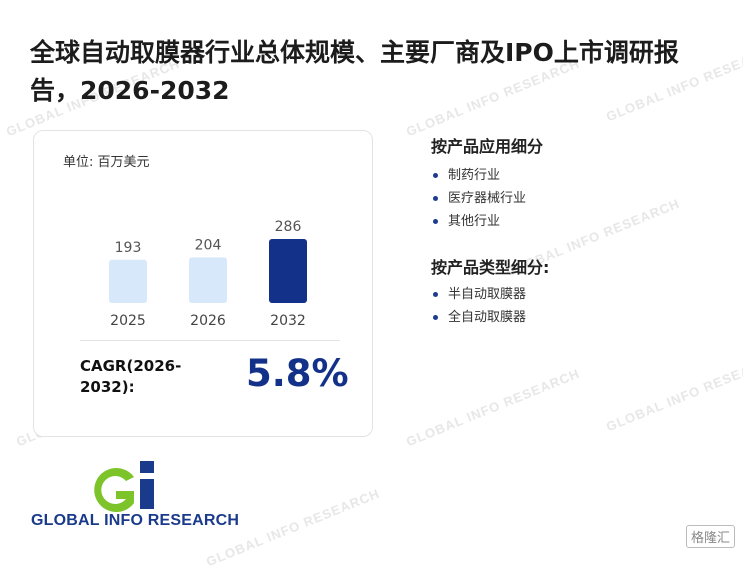  I want to click on report-title: 全球自动取膜器行业总体规模、主要厂商及IPO上市调研报告，2026-2032, so click(354, 71).